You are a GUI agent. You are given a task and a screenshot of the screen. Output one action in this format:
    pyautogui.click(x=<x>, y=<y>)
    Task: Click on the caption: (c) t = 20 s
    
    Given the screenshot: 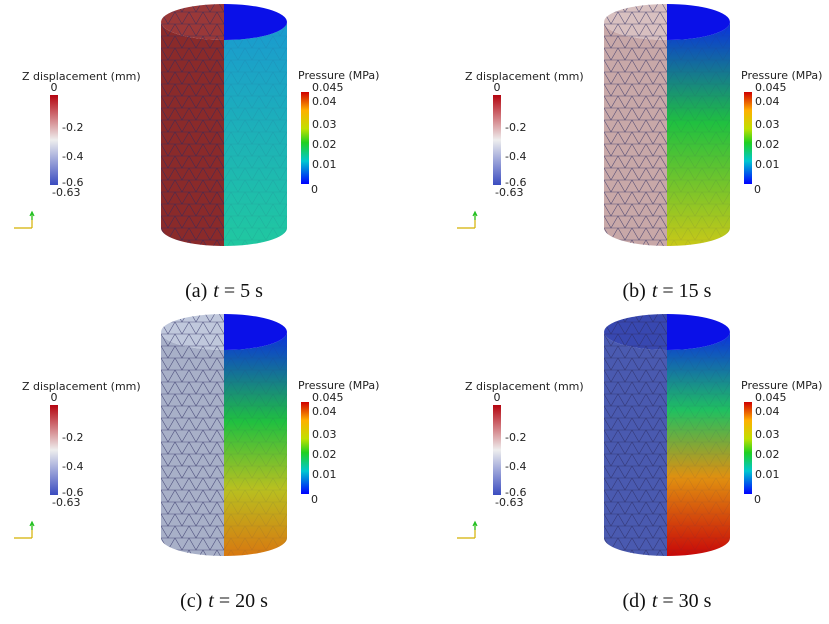 What is the action you would take?
    pyautogui.click(x=224, y=601)
    